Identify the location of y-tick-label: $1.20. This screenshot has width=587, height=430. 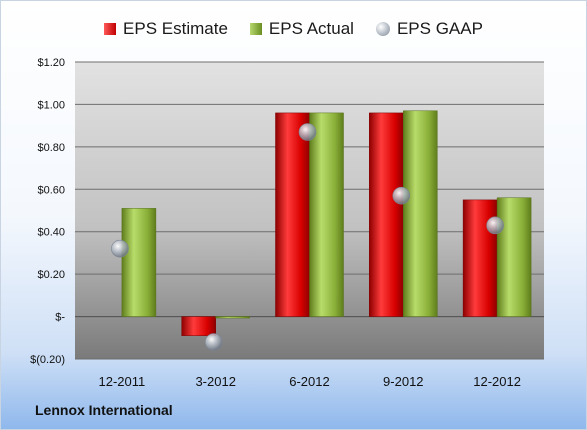
(51, 63).